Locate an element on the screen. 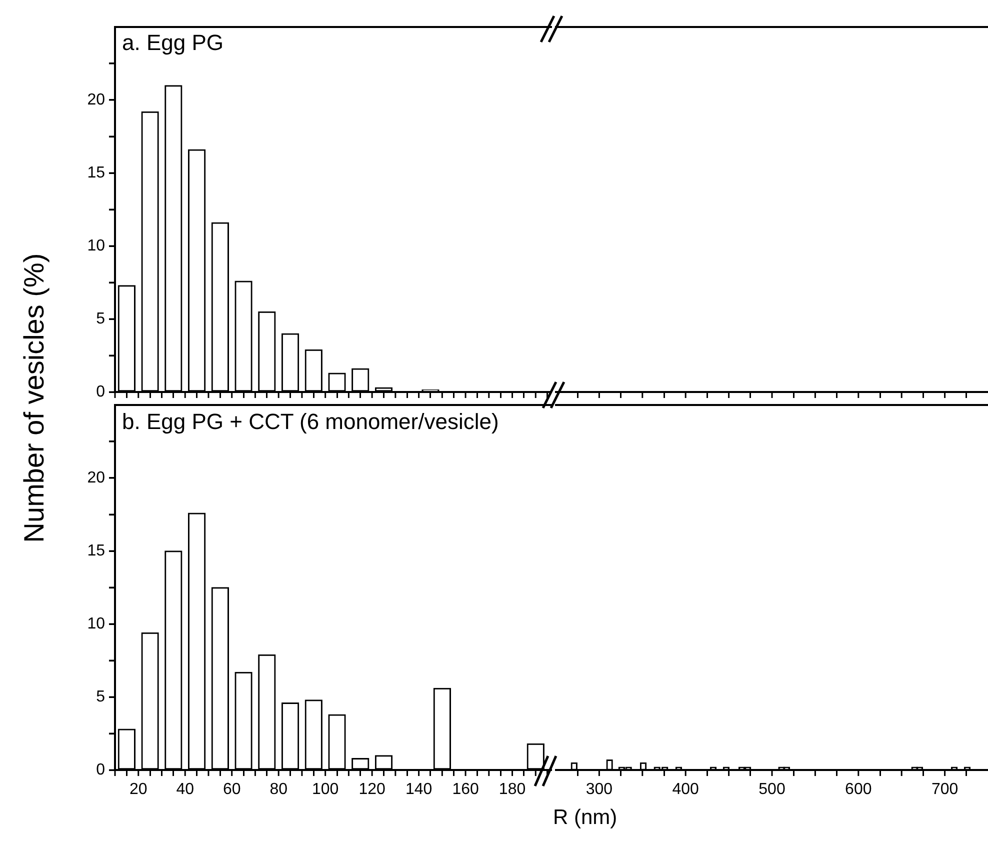 The height and width of the screenshot is (847, 988). x-tick-label: 80 is located at coordinates (279, 789).